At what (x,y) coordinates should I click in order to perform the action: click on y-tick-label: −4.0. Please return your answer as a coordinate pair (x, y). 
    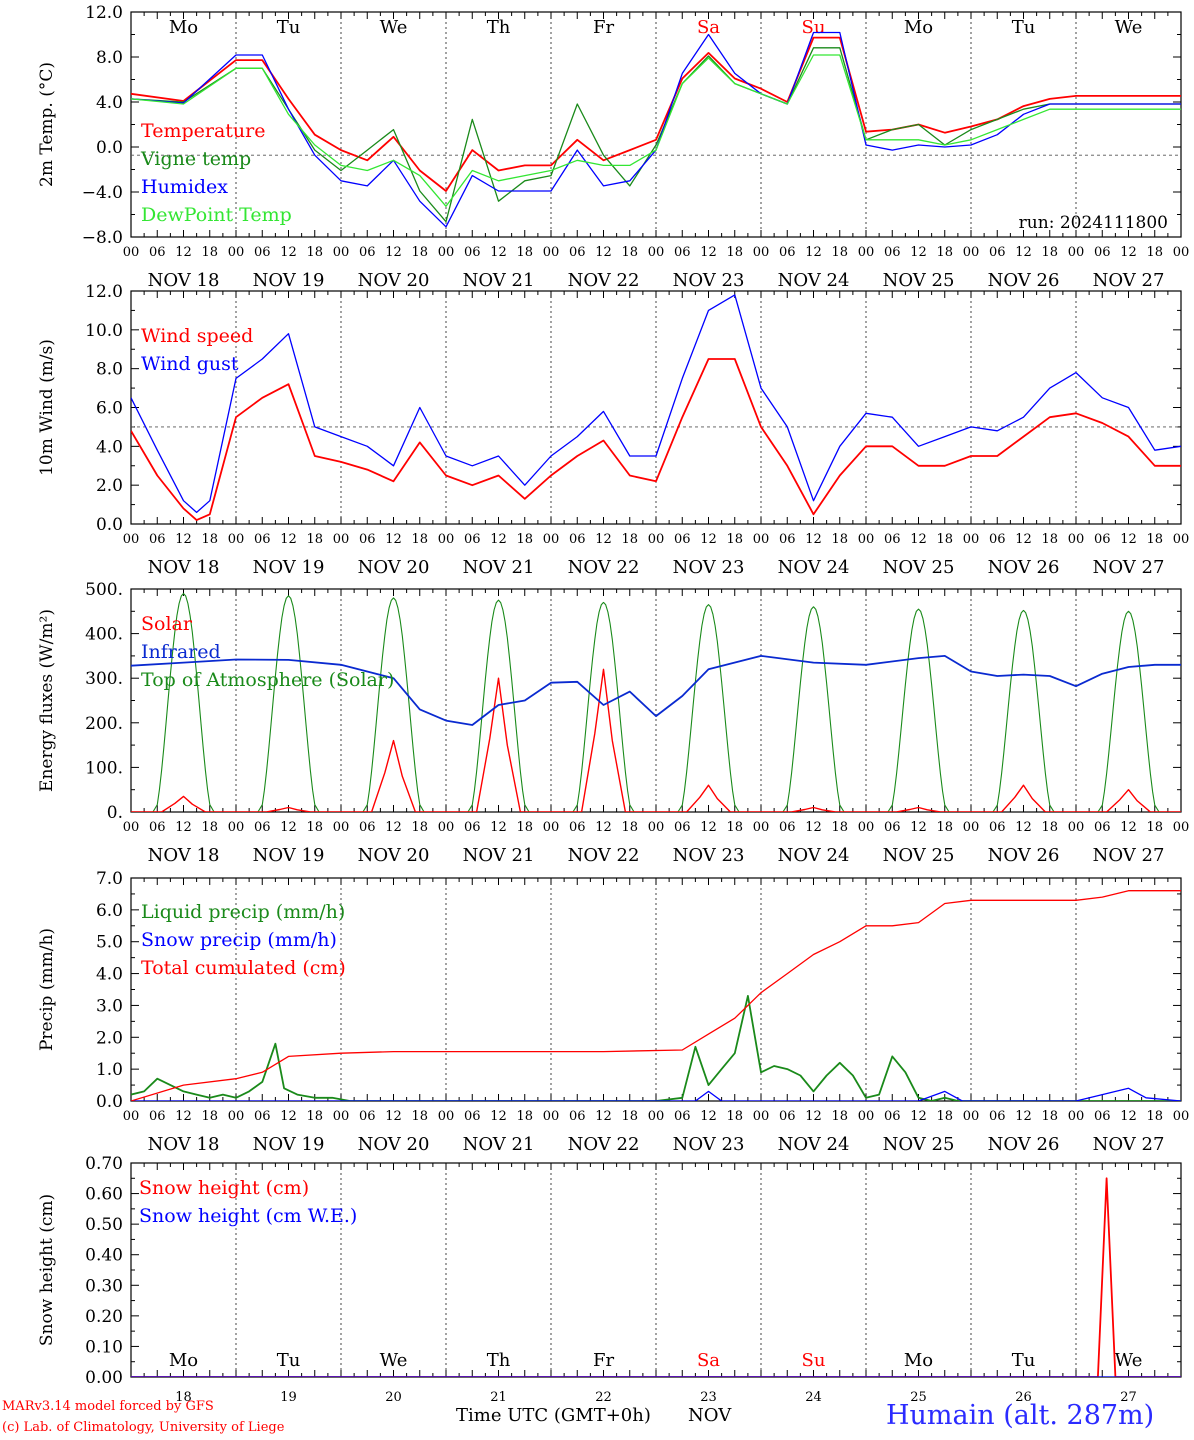
    Looking at the image, I should click on (102, 193).